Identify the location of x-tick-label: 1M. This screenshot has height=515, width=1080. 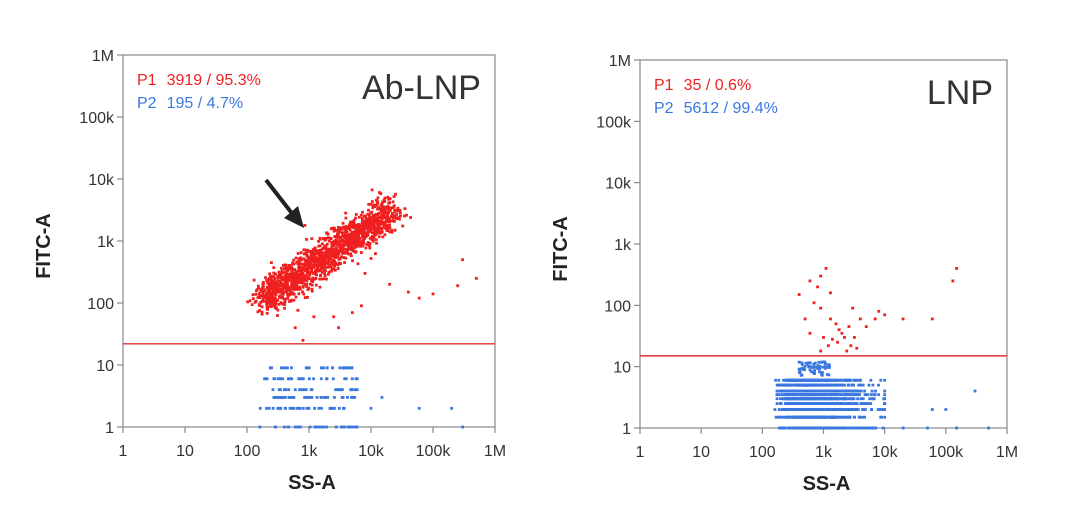
(1007, 452).